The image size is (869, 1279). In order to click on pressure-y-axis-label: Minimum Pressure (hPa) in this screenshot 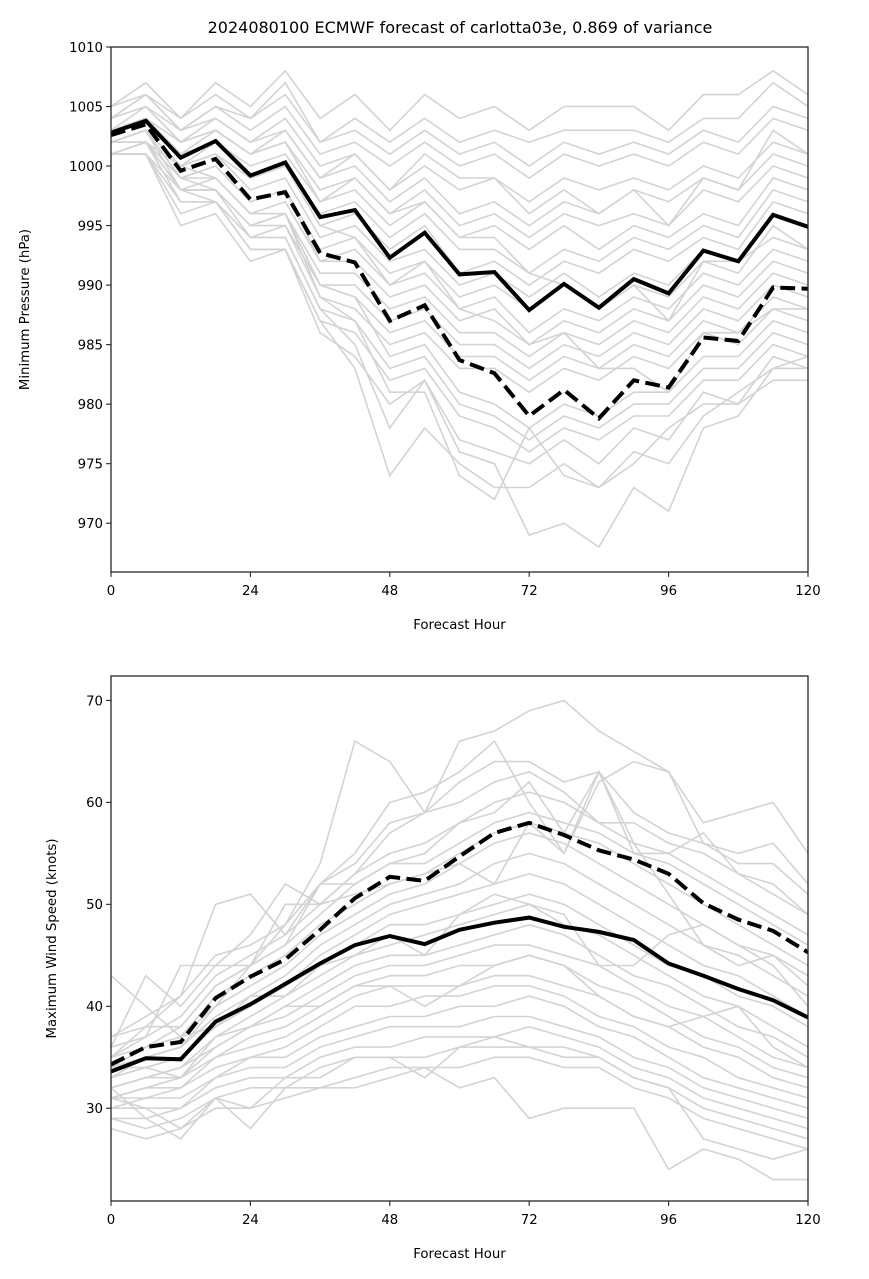, I will do `click(25, 309)`.